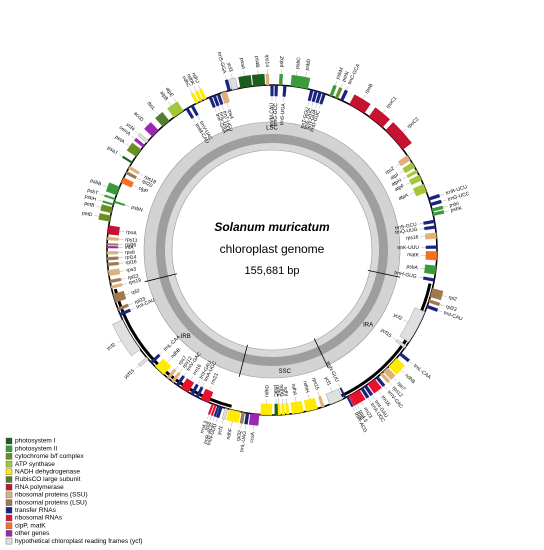 The width and height of the screenshot is (544, 550). Describe the element at coordinates (131, 269) in the screenshot. I see `gene-label: rps3` at that location.